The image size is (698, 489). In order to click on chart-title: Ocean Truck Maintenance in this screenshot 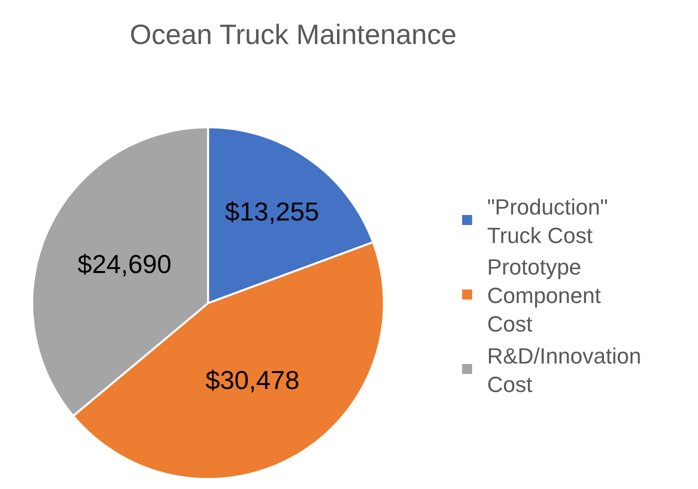, I will do `click(293, 34)`.